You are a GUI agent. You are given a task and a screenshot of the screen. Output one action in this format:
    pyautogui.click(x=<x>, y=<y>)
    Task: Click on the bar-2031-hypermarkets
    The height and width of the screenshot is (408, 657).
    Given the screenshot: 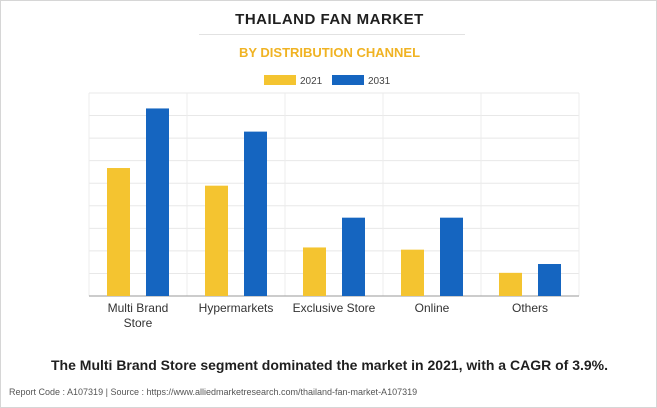 What is the action you would take?
    pyautogui.click(x=255, y=213)
    